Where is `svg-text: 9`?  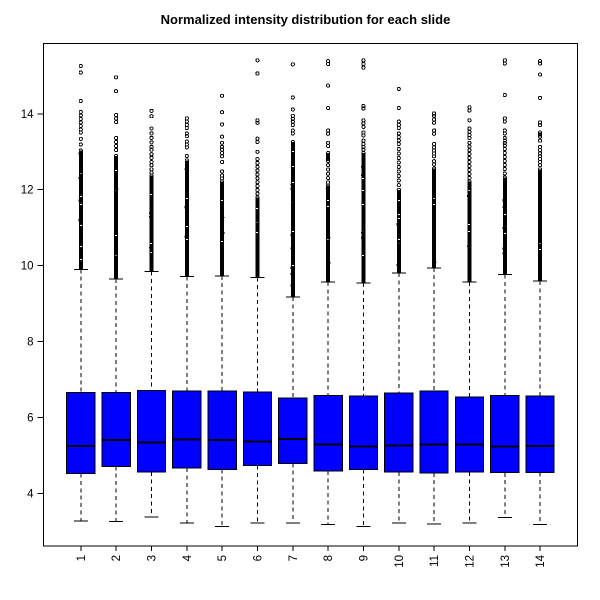
svg-text: 9 is located at coordinates (364, 558).